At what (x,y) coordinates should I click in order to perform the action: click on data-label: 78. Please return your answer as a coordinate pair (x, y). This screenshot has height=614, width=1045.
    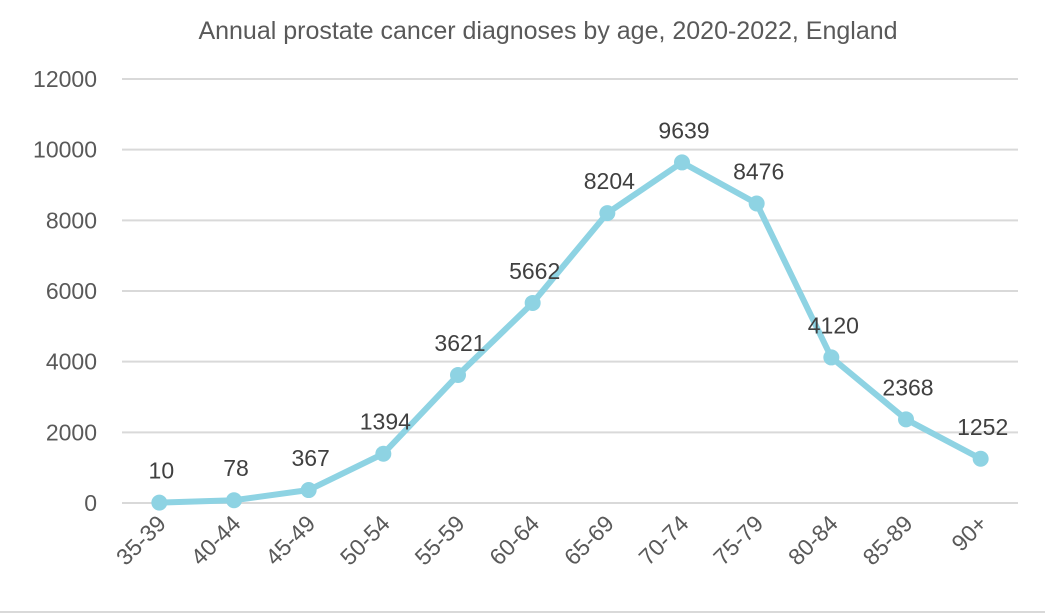
    Looking at the image, I should click on (236, 468).